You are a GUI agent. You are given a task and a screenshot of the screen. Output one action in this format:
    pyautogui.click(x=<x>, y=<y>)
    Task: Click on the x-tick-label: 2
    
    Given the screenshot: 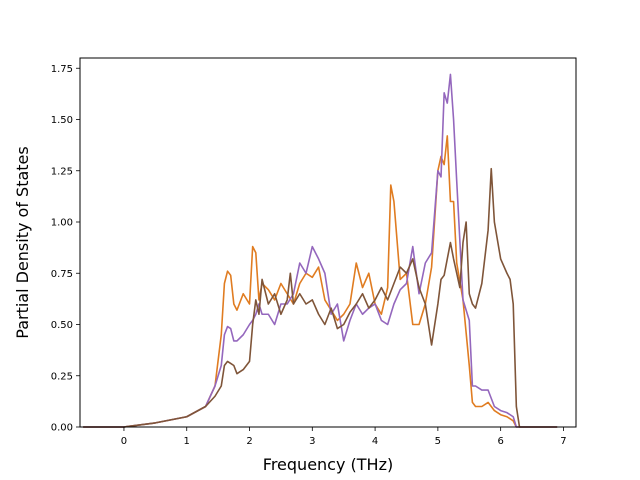 What is the action you would take?
    pyautogui.click(x=249, y=441)
    